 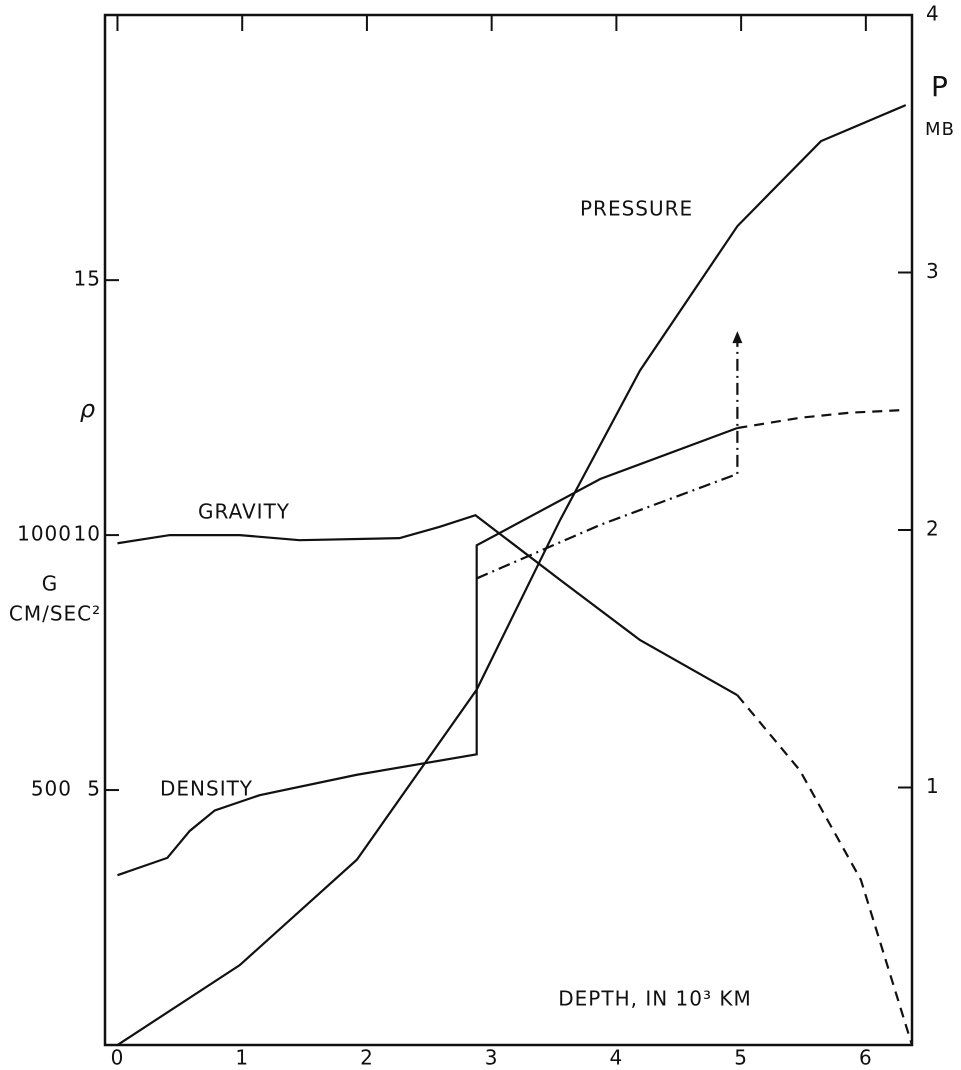 What do you see at coordinates (933, 529) in the screenshot?
I see `y2-tick-label: 2` at bounding box center [933, 529].